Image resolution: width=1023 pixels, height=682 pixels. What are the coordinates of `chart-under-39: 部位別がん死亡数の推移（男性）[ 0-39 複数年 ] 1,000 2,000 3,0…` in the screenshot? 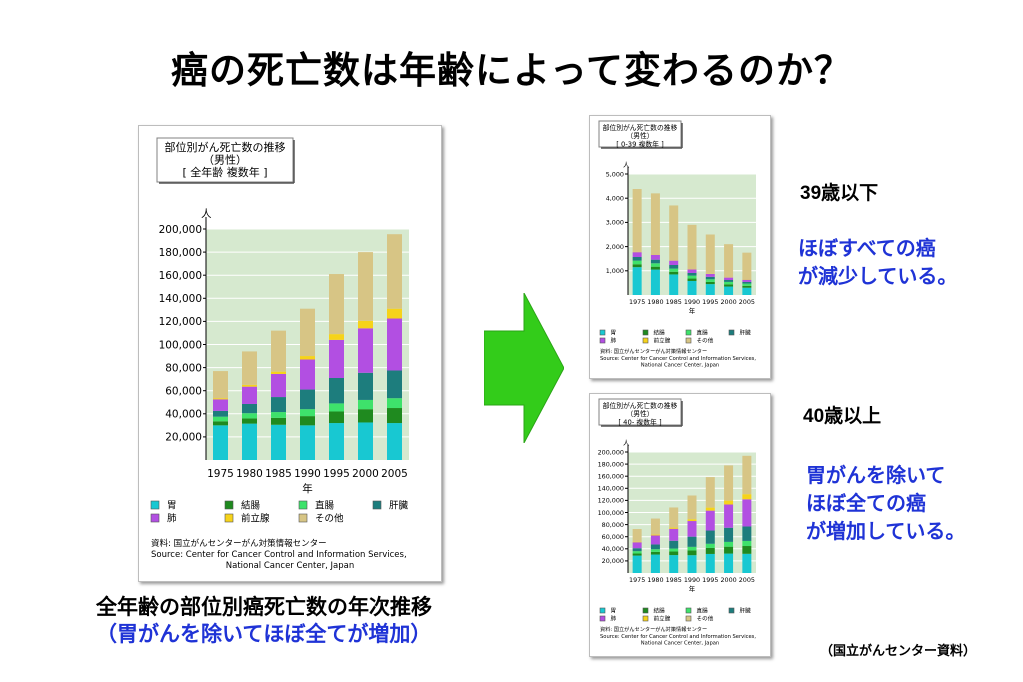 It's located at (677, 244).